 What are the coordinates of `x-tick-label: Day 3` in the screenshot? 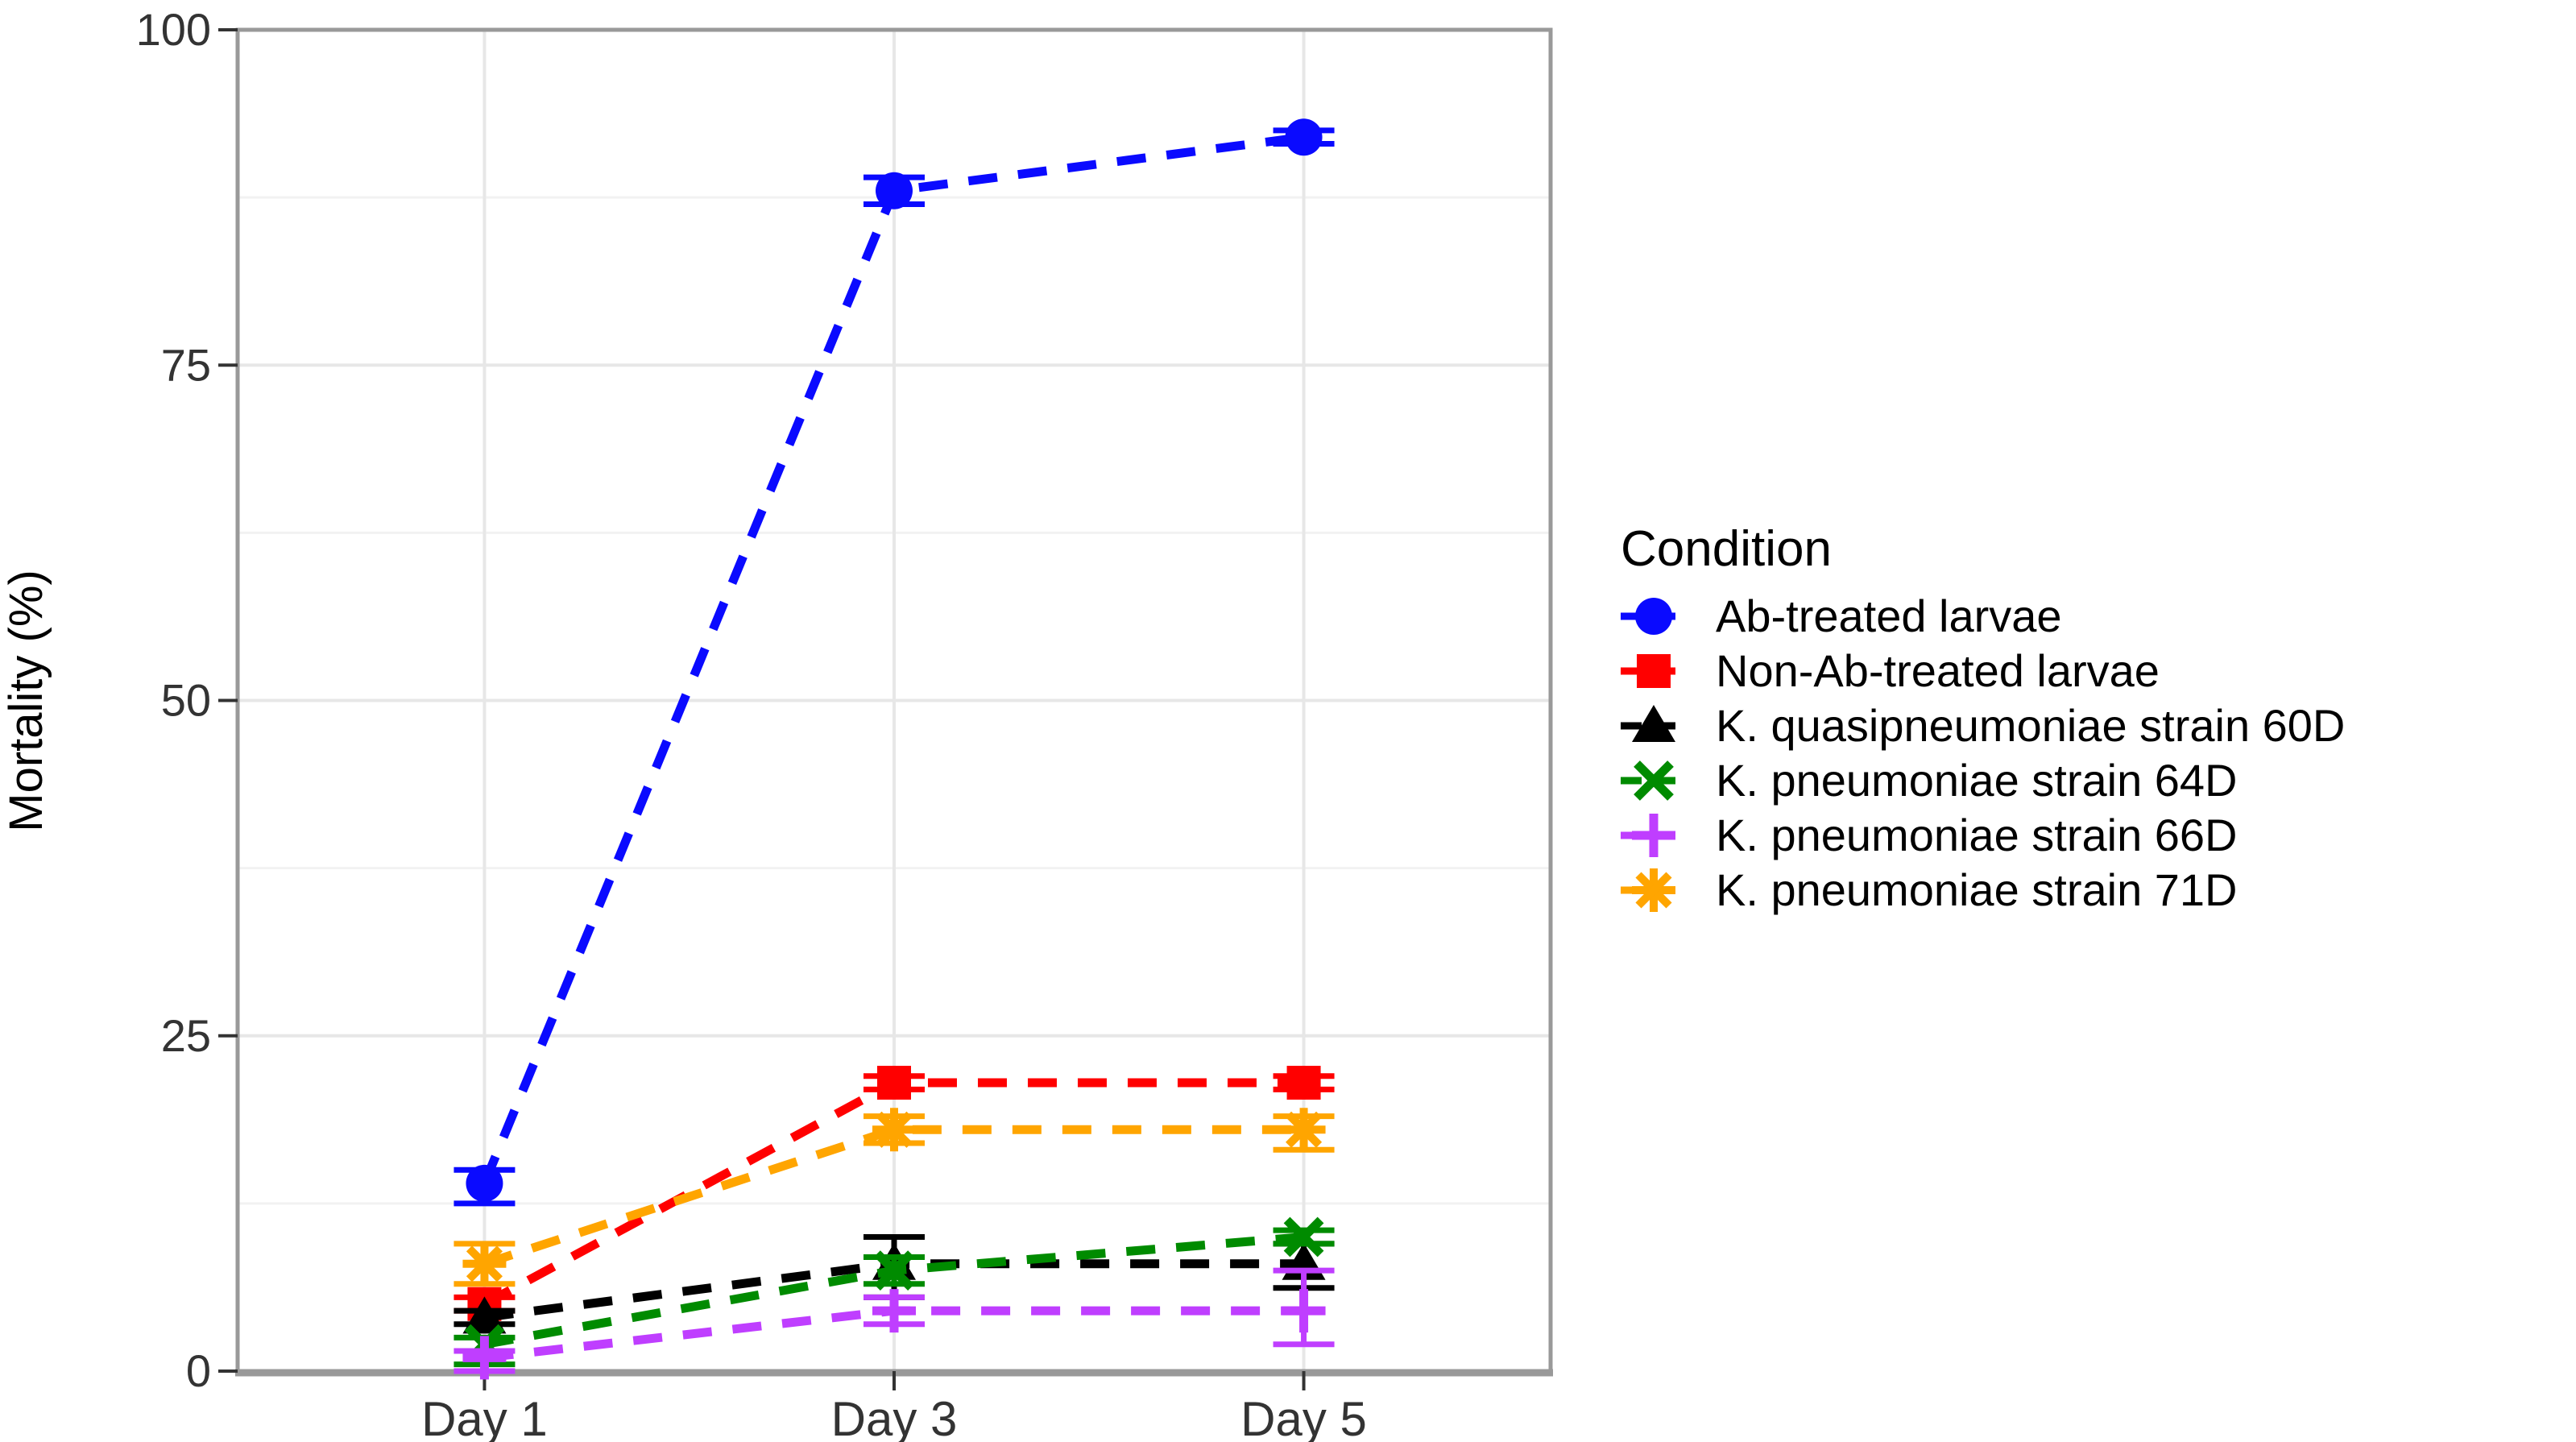 It's located at (894, 1417).